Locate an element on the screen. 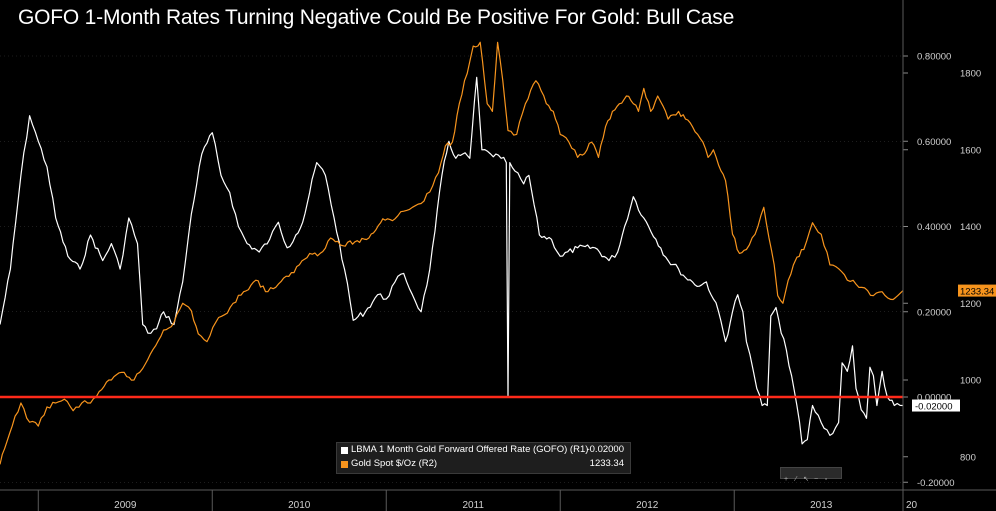 The image size is (996, 511). legend-swatch-gold is located at coordinates (344, 464).